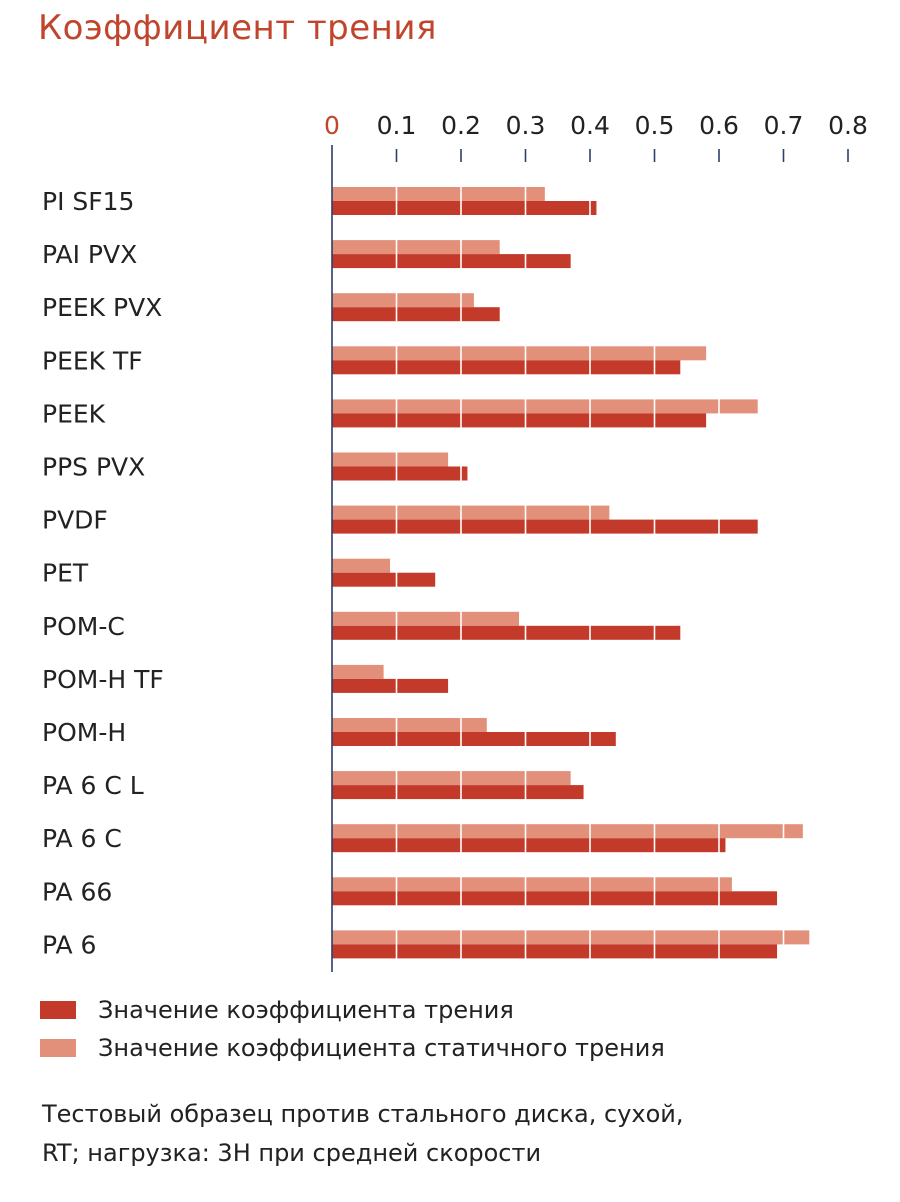 The image size is (900, 1202). What do you see at coordinates (58, 1048) in the screenshot?
I see `legend-swatch-static-friction` at bounding box center [58, 1048].